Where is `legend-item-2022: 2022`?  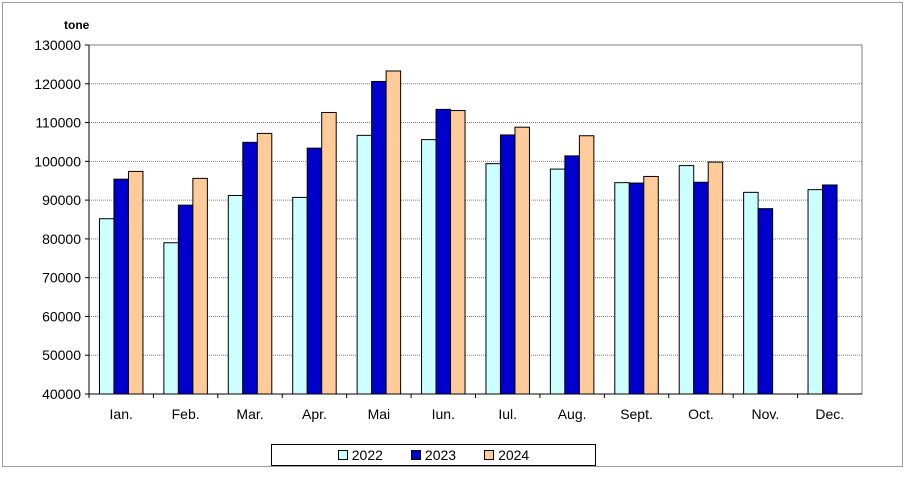 legend-item-2022: 2022 is located at coordinates (360, 455).